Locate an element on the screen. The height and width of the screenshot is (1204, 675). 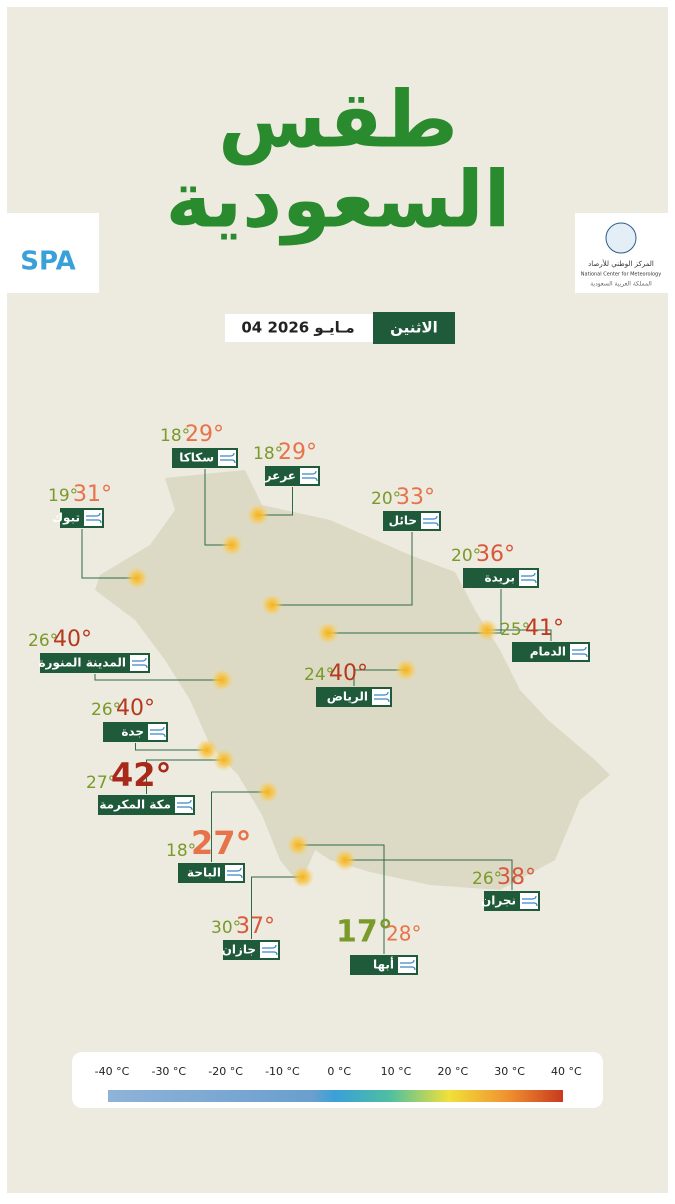
scale-label: 0 °C is located at coordinates (339, 1071).